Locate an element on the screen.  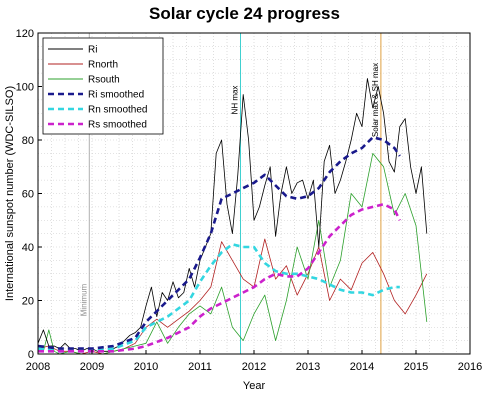
legend-label: Rn smoothed is located at coordinates (117, 110).